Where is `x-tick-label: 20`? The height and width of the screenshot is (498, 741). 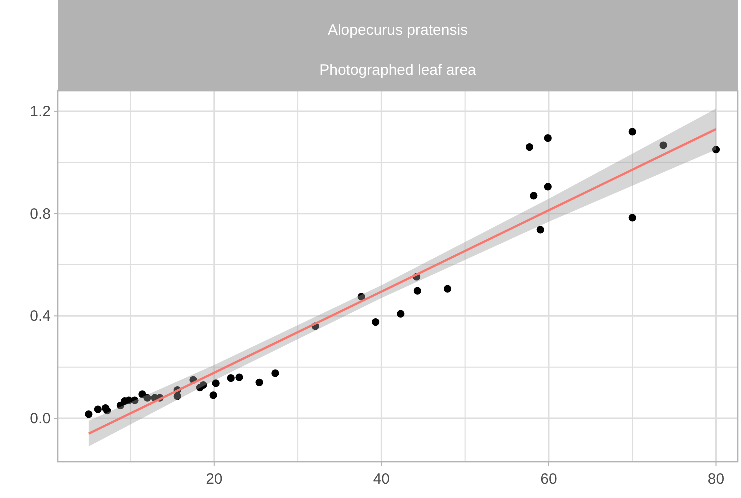
x-tick-label: 20 is located at coordinates (214, 479).